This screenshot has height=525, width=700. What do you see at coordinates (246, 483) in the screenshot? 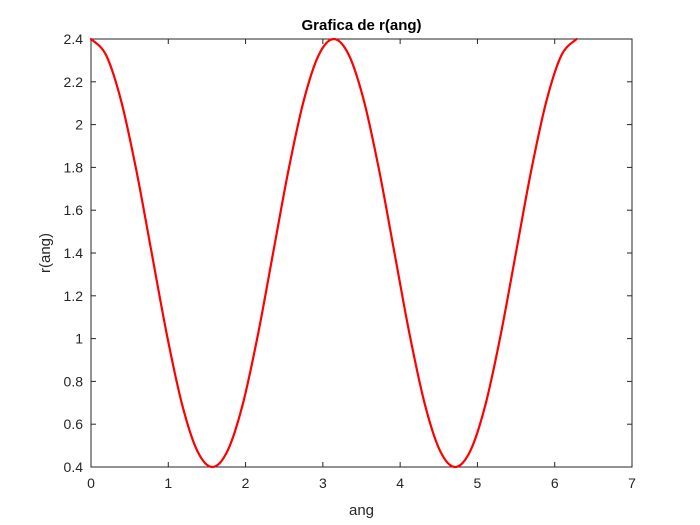
I see `x-tick-label: 2` at bounding box center [246, 483].